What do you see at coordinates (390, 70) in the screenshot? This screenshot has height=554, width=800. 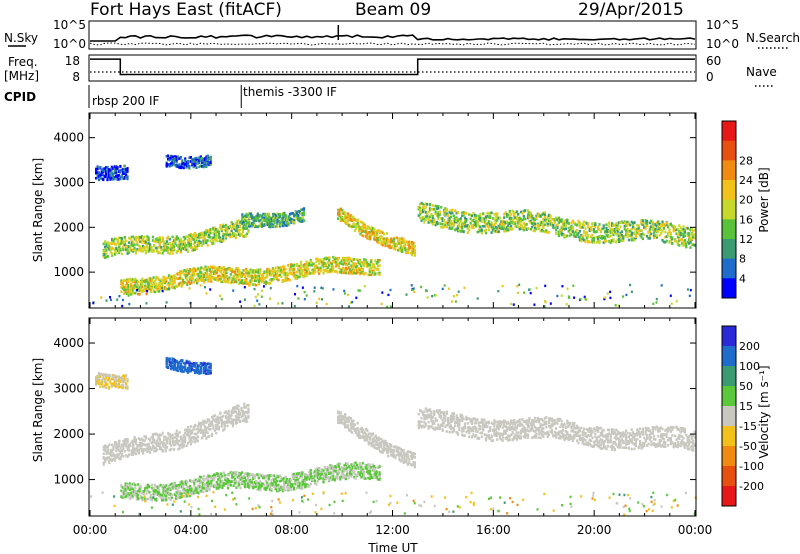 I see `frequency-panel: Freq. [MHz] 18 8 60 0 Nave` at bounding box center [390, 70].